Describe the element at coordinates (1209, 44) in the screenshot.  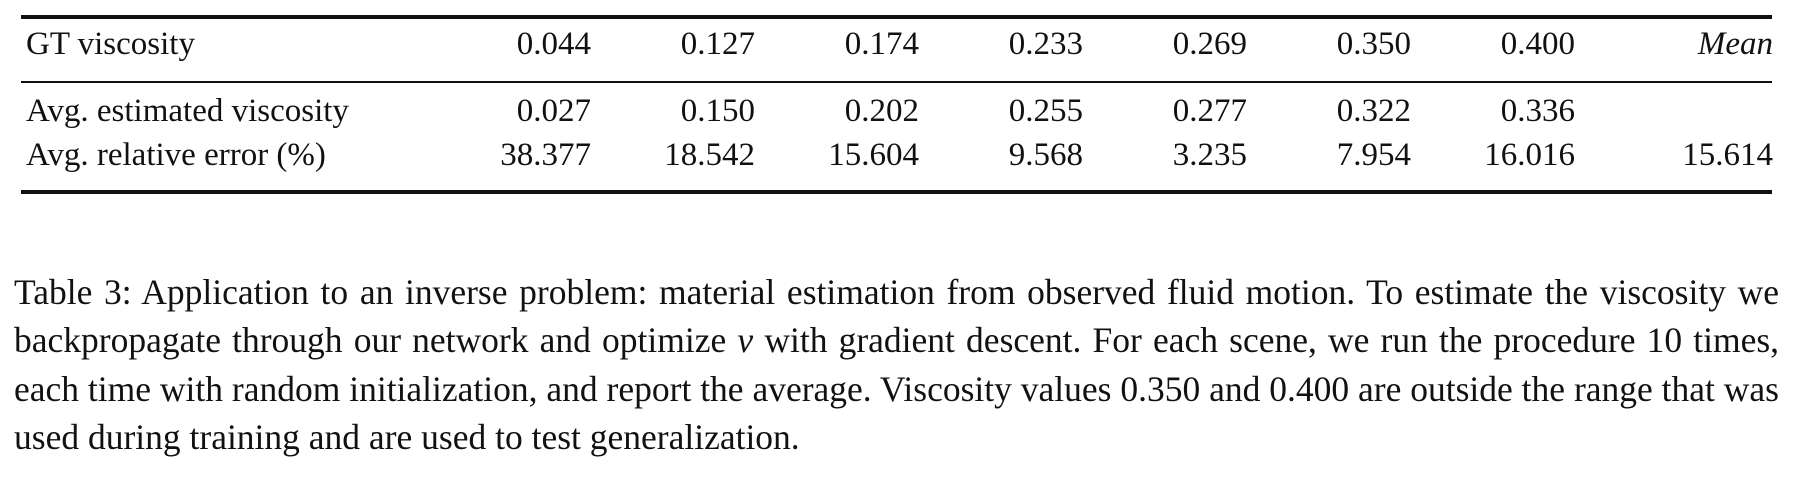
I see `header-cell: 0.269` at that location.